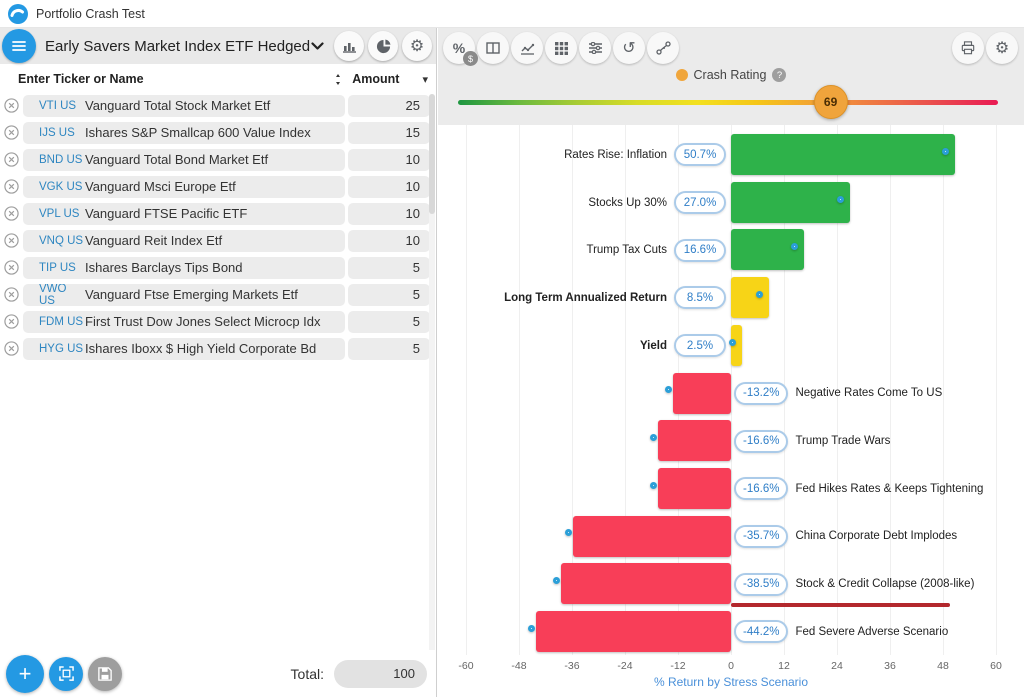  I want to click on filter-sliders-button, so click(595, 48).